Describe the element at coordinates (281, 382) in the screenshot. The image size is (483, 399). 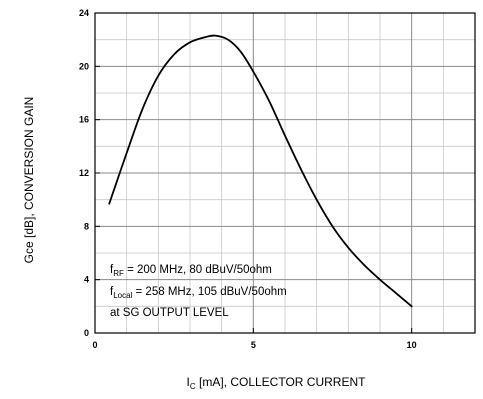
I see `x-axis-label-text: [mA], COLLECTOR CURRENT` at that location.